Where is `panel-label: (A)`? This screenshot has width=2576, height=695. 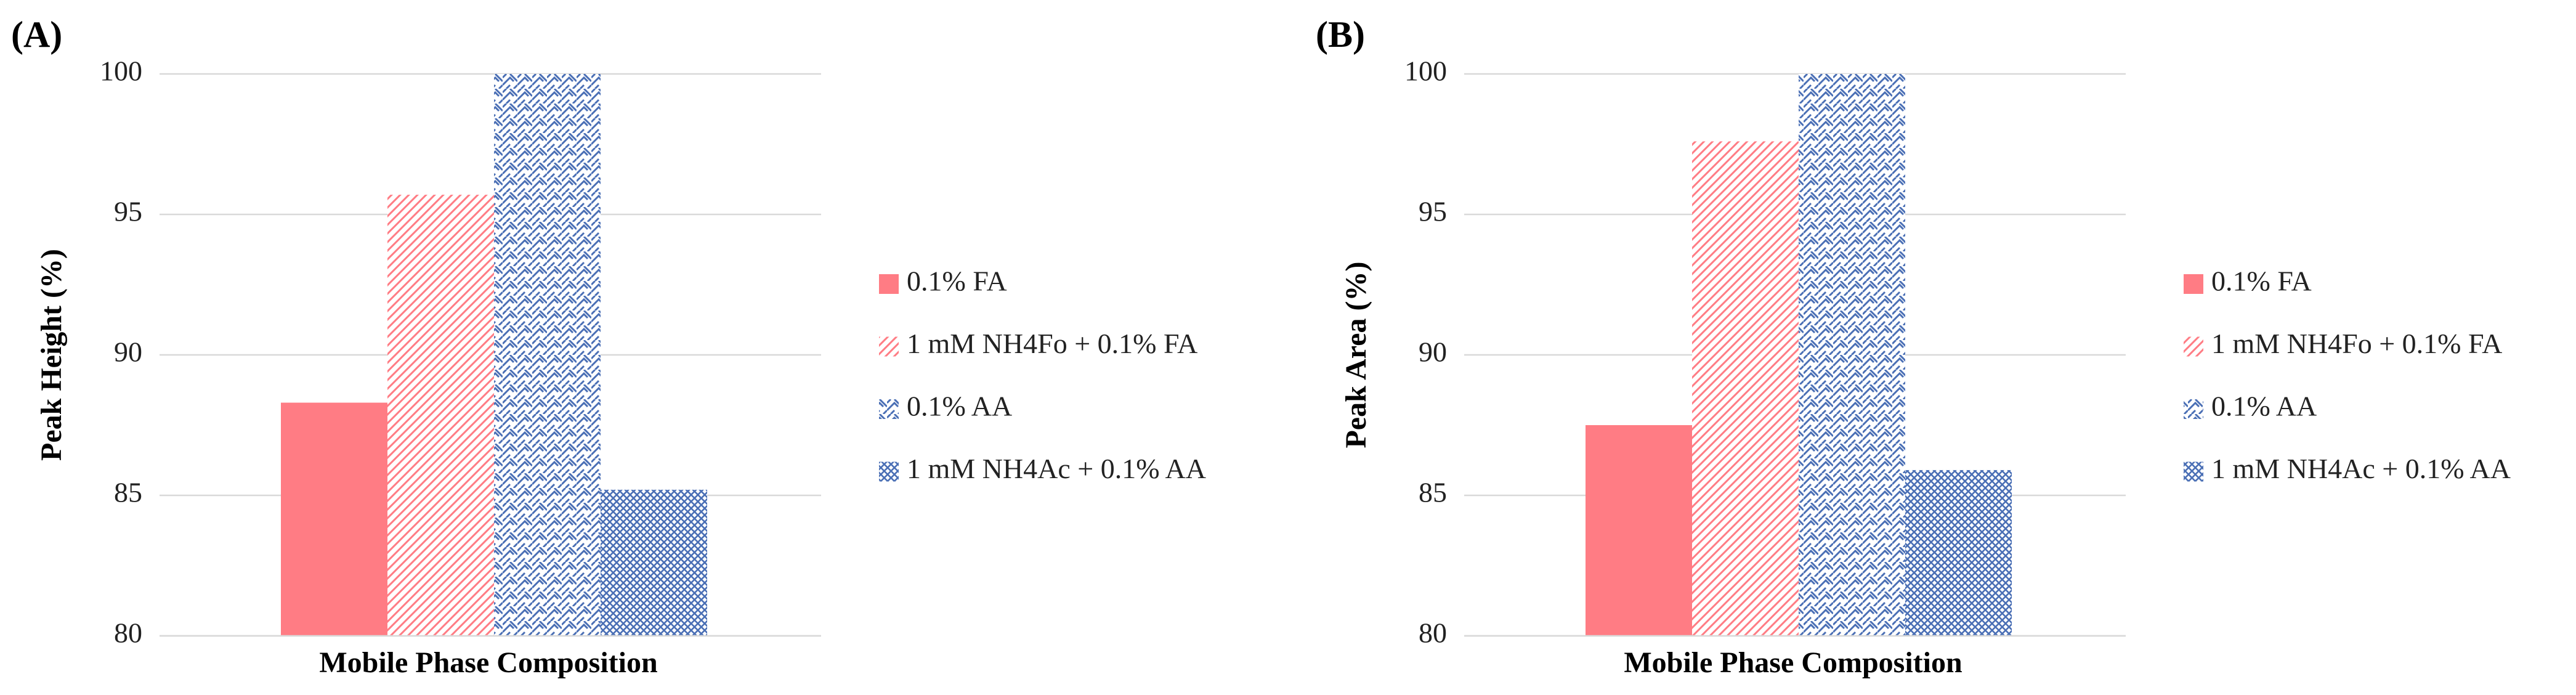
panel-label: (A) is located at coordinates (36, 34).